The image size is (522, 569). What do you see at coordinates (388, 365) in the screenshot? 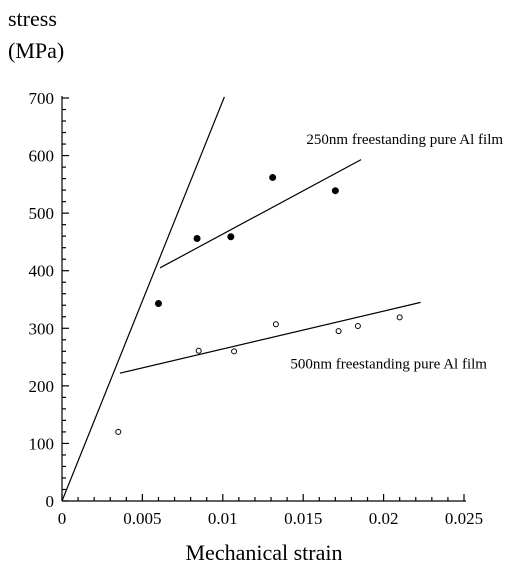
I see `annotation-2: 500nm freestanding pure Al film` at bounding box center [388, 365].